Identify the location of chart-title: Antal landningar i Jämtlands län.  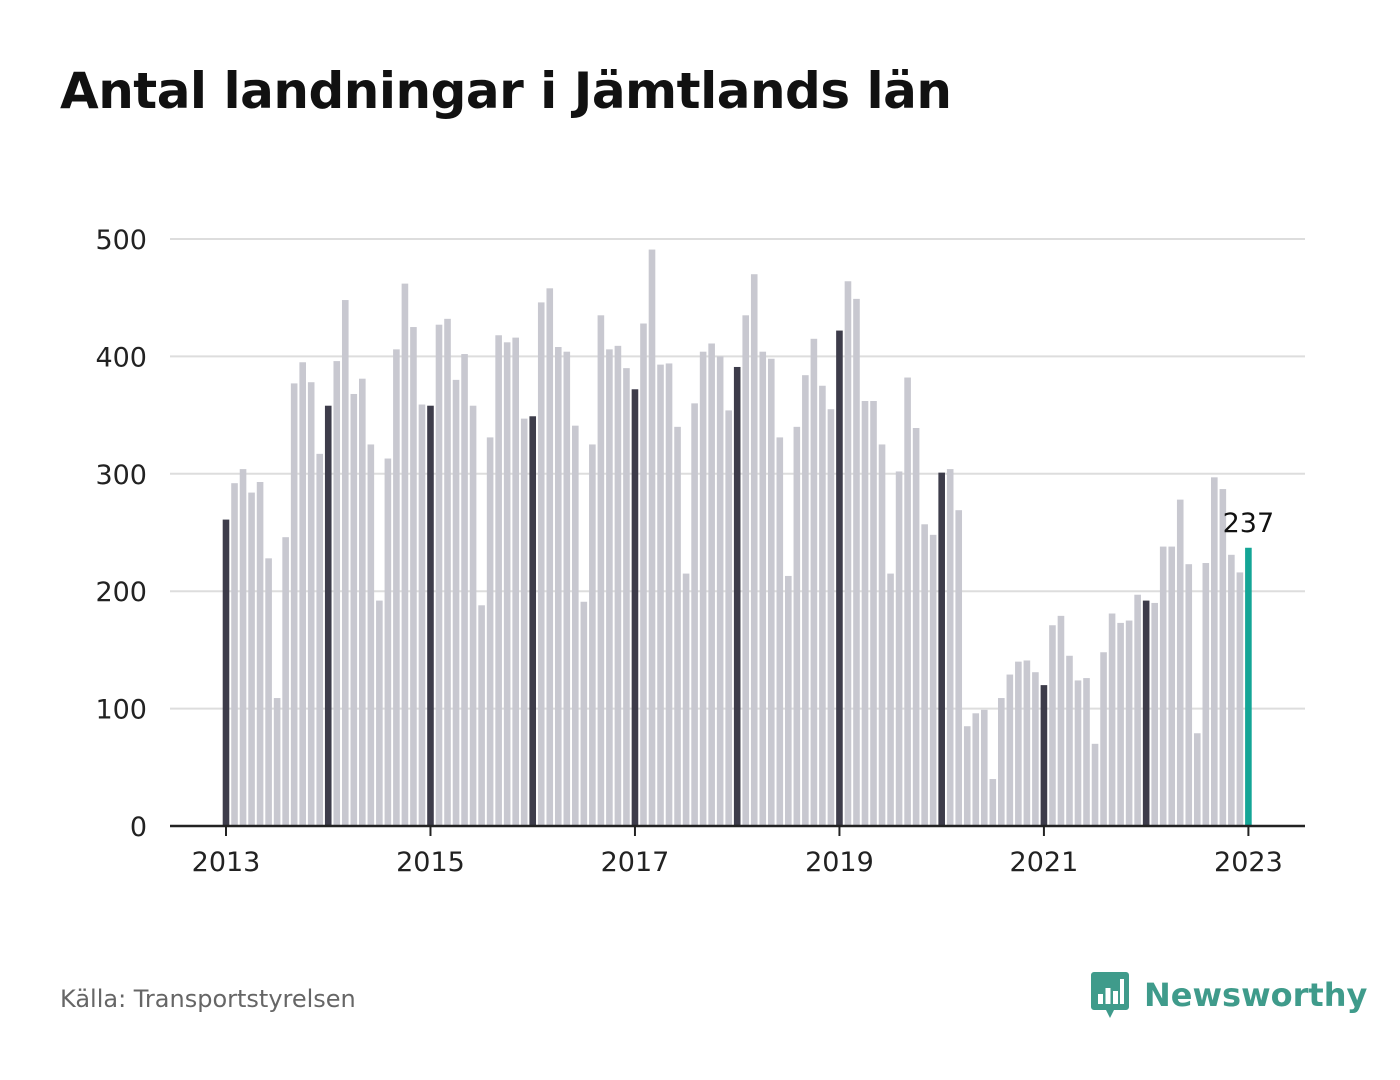
(506, 91).